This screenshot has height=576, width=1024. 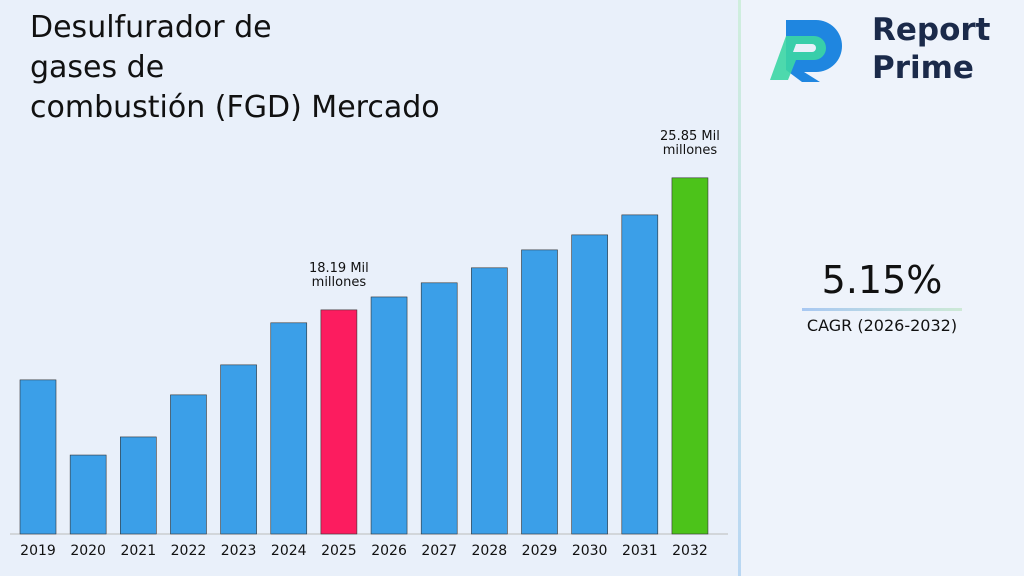 I want to click on x-tick-label: 2020, so click(x=88, y=551).